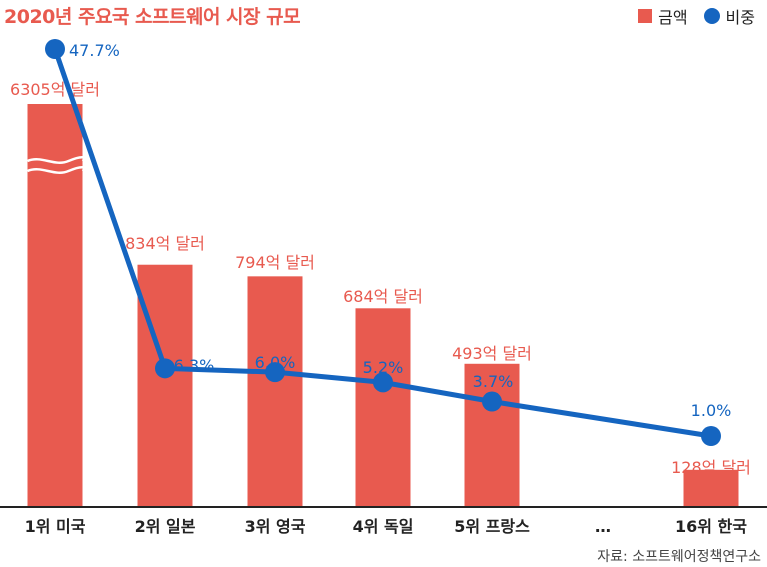 The width and height of the screenshot is (767, 567). What do you see at coordinates (275, 262) in the screenshot?
I see `amount-label: 794억 달러` at bounding box center [275, 262].